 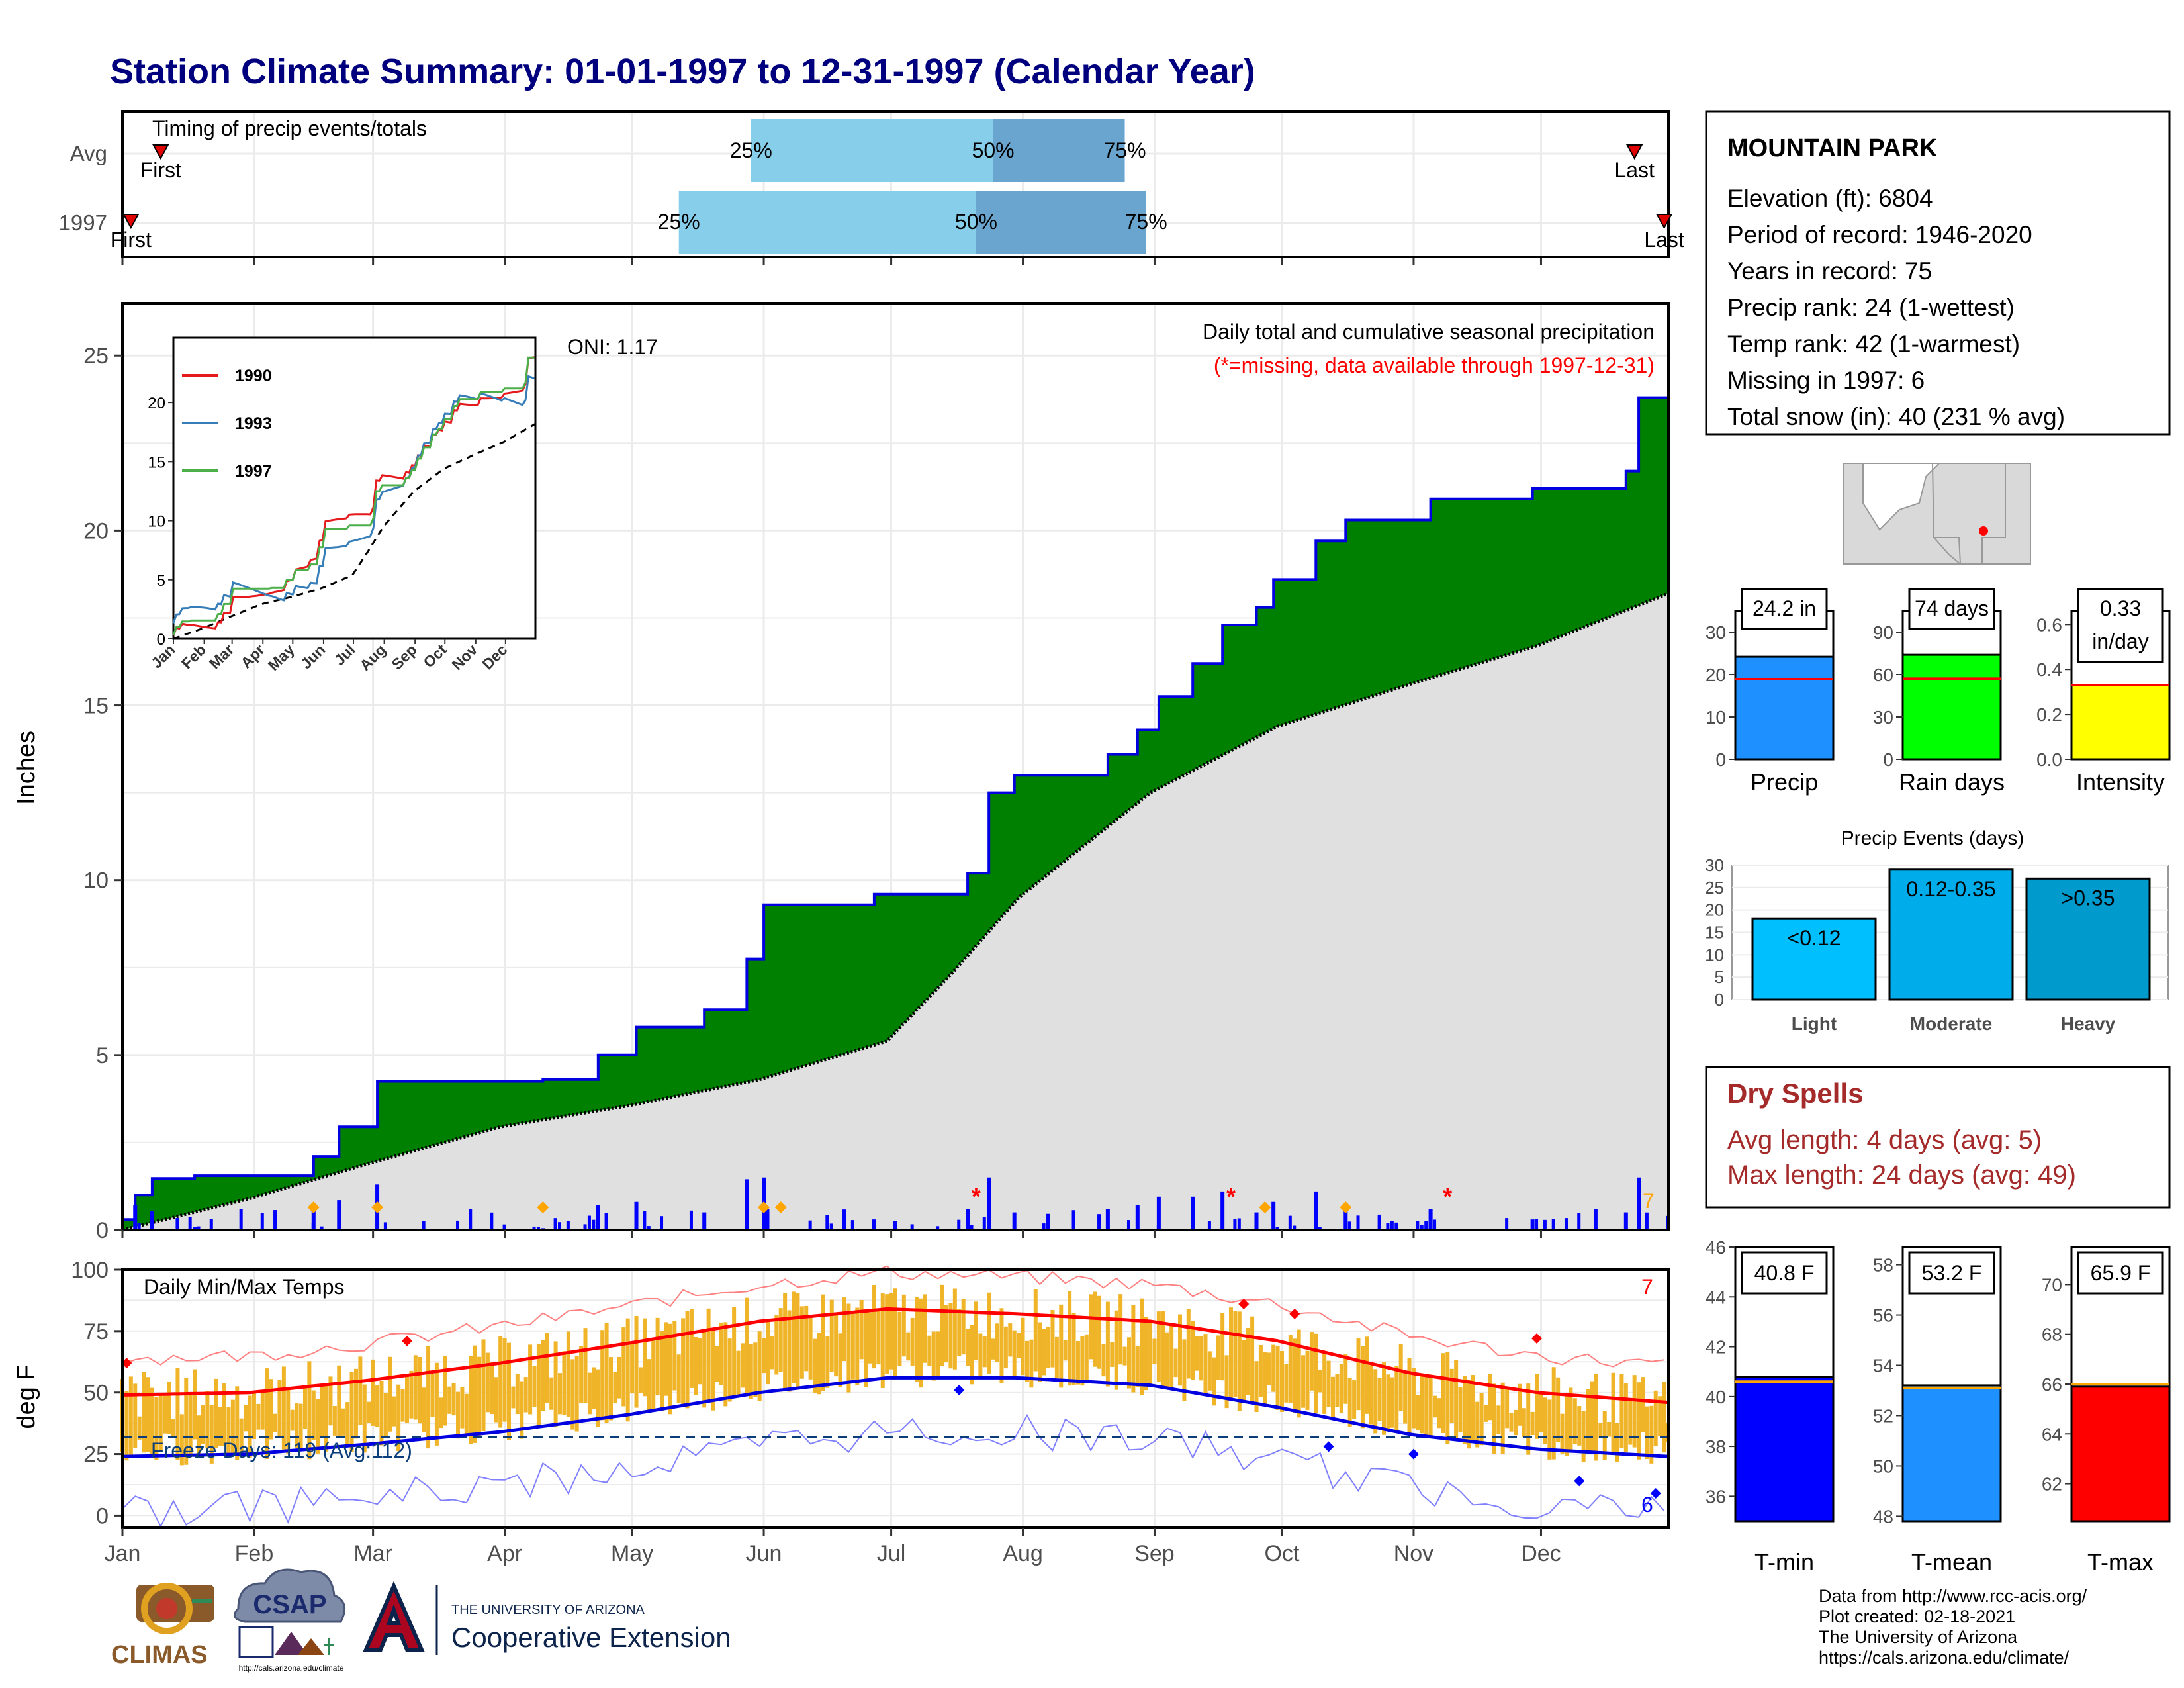 I want to click on inset-y-label: 20, so click(x=156, y=403).